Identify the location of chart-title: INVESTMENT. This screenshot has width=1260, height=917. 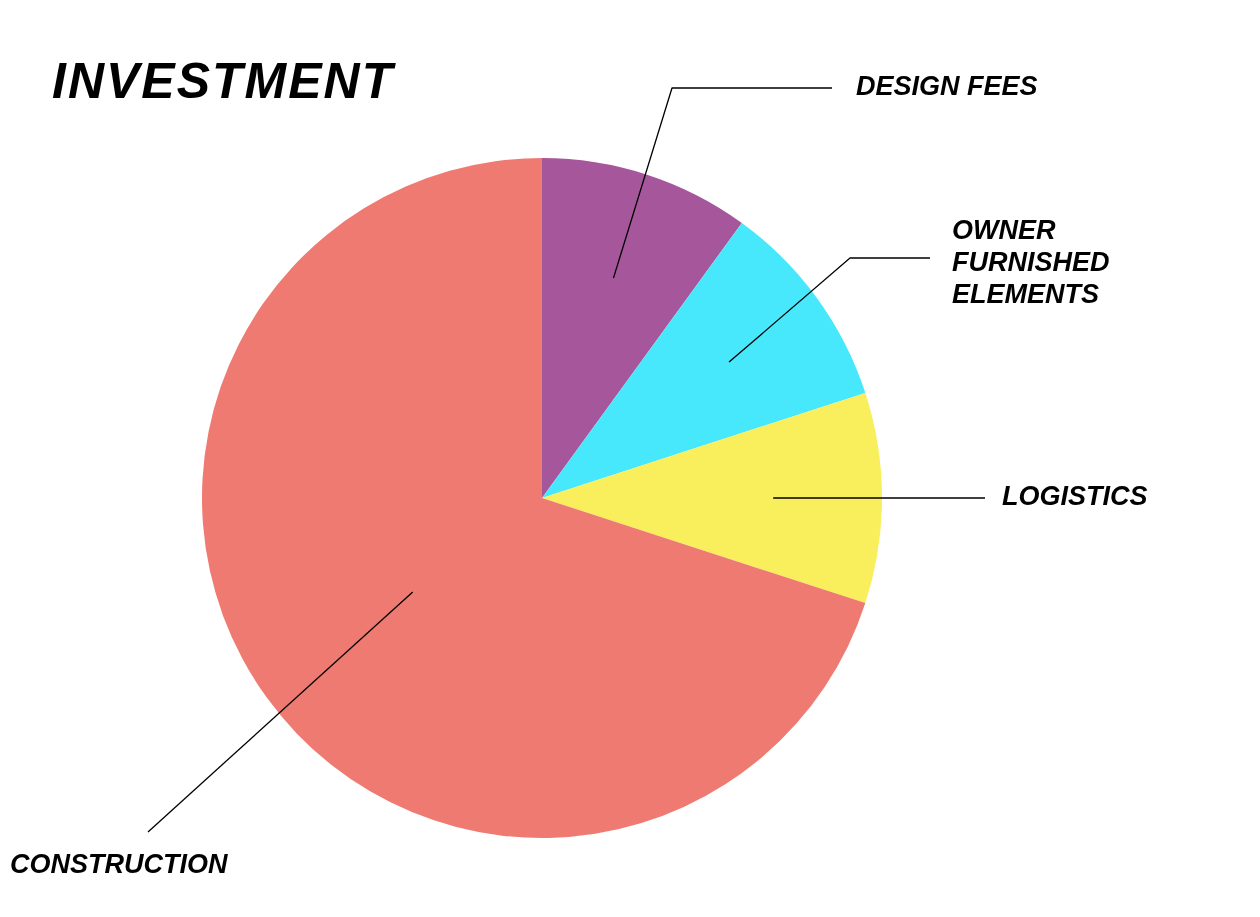
(223, 81).